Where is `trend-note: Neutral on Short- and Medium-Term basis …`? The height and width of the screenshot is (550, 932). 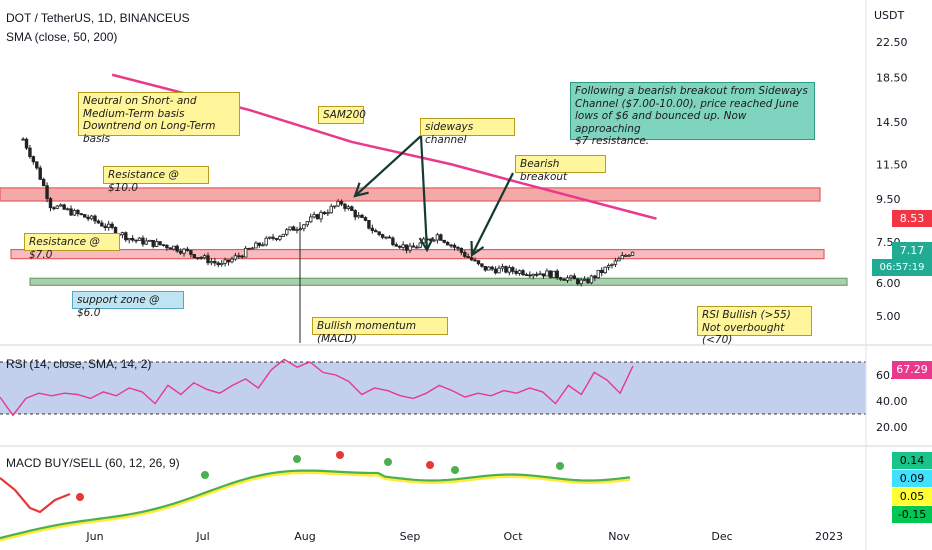 trend-note: Neutral on Short- and Medium-Term basis … is located at coordinates (159, 118).